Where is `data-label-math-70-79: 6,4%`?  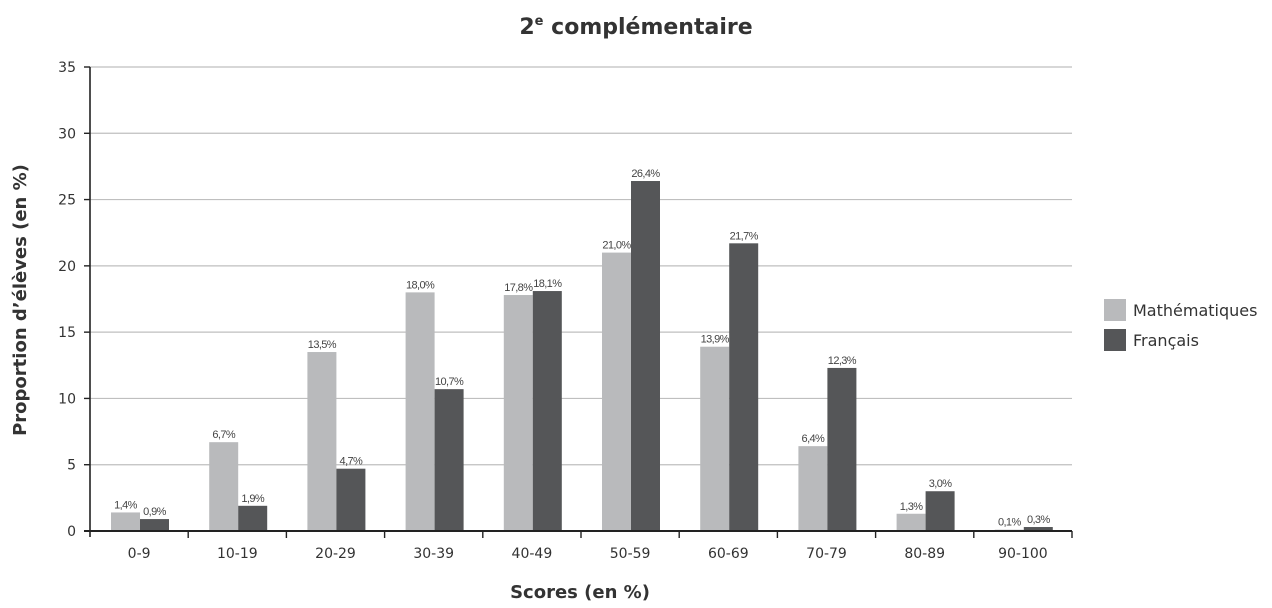
data-label-math-70-79: 6,4% is located at coordinates (813, 439).